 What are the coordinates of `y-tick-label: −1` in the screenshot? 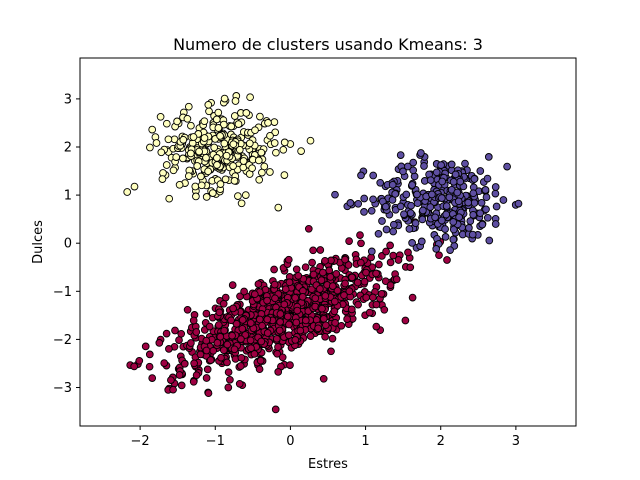 It's located at (62, 292).